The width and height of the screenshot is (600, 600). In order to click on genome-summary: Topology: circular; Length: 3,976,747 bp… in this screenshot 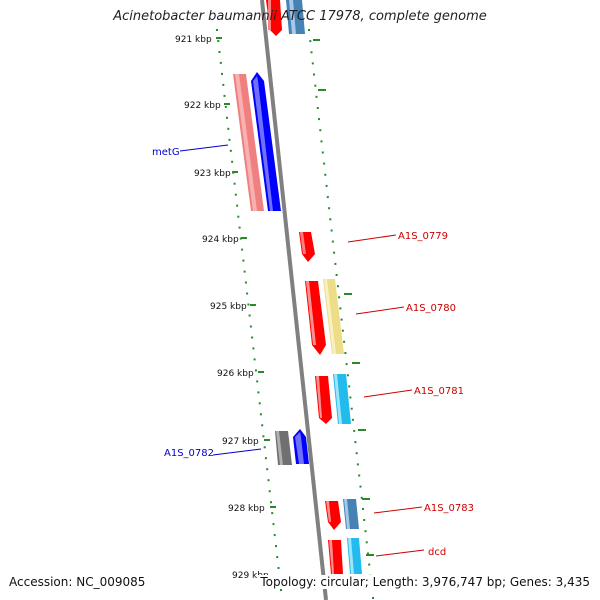, I will do `click(423, 582)`.